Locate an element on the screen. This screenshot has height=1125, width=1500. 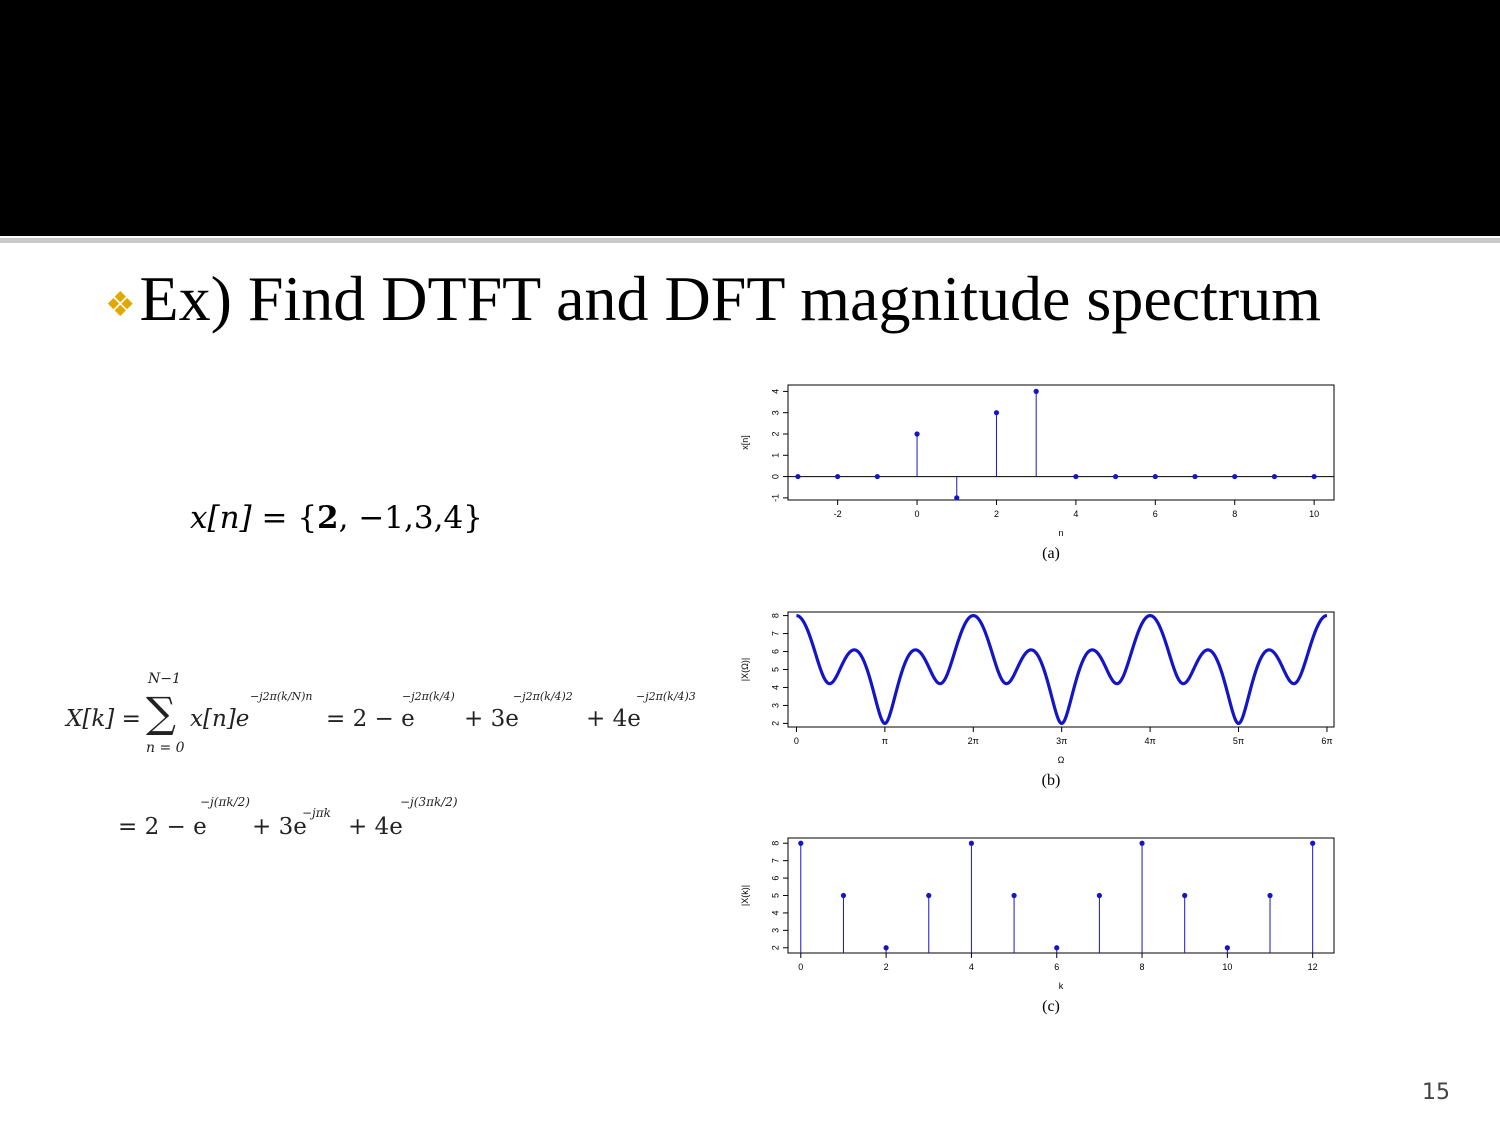
eq1-exp1: −j2π(k/N)n is located at coordinates (281, 696).